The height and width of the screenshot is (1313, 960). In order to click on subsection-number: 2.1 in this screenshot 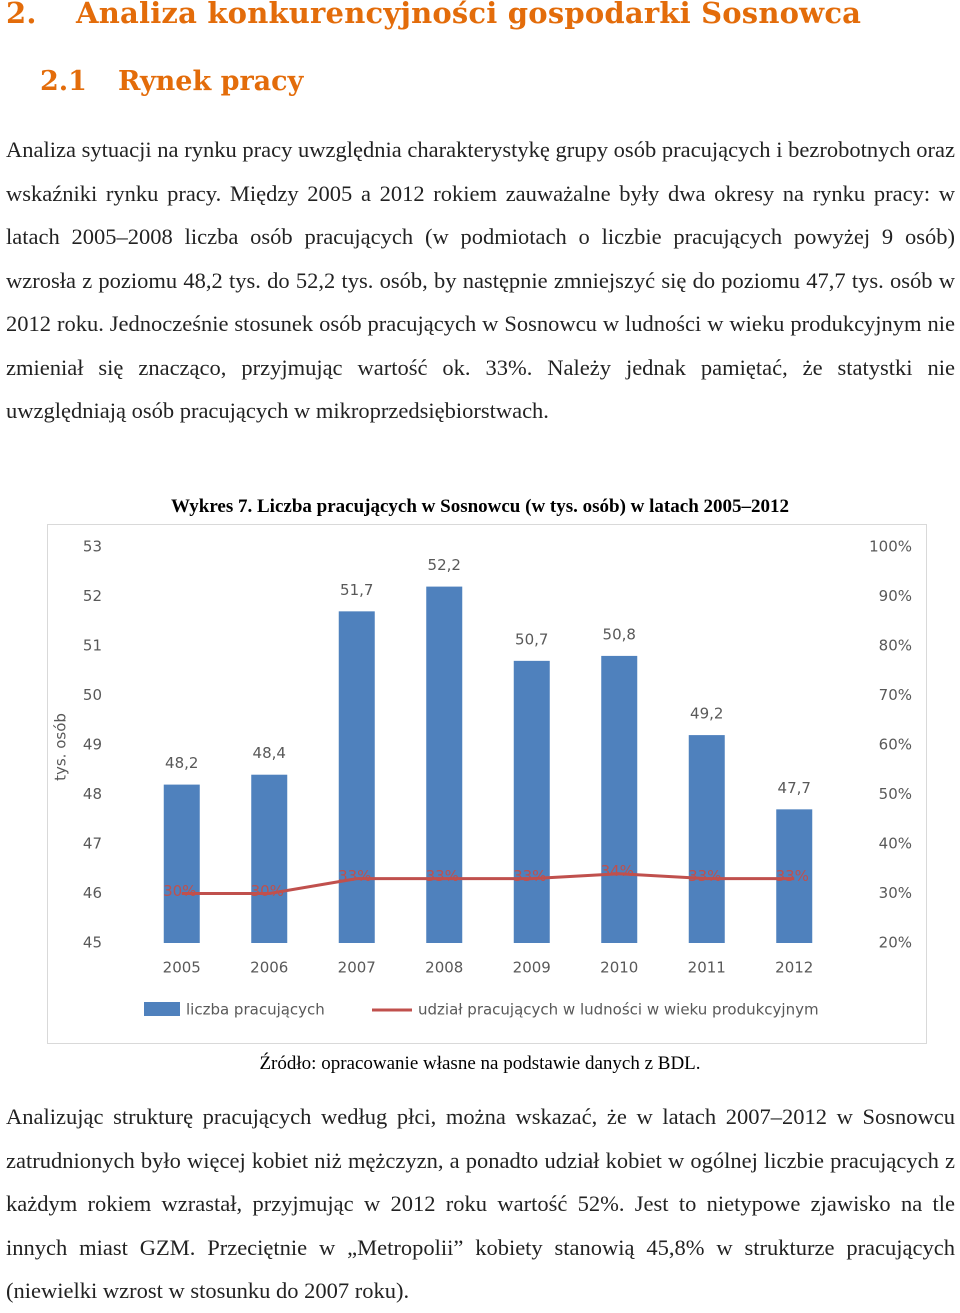, I will do `click(79, 81)`.